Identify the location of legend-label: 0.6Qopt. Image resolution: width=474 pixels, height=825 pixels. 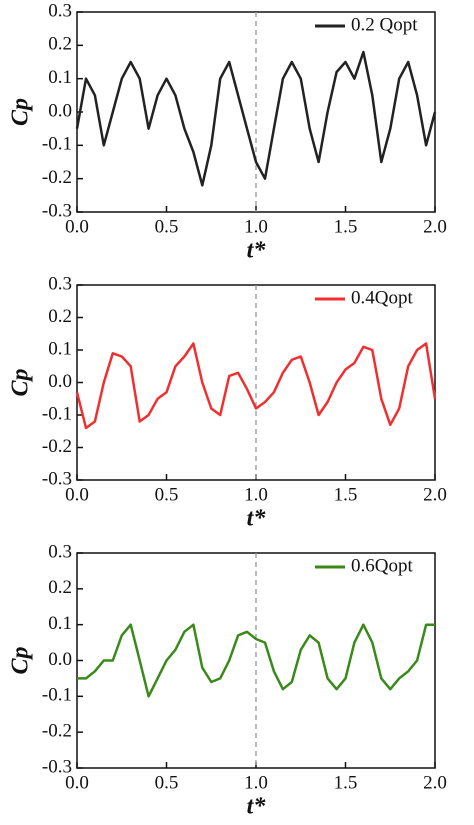
(382, 565).